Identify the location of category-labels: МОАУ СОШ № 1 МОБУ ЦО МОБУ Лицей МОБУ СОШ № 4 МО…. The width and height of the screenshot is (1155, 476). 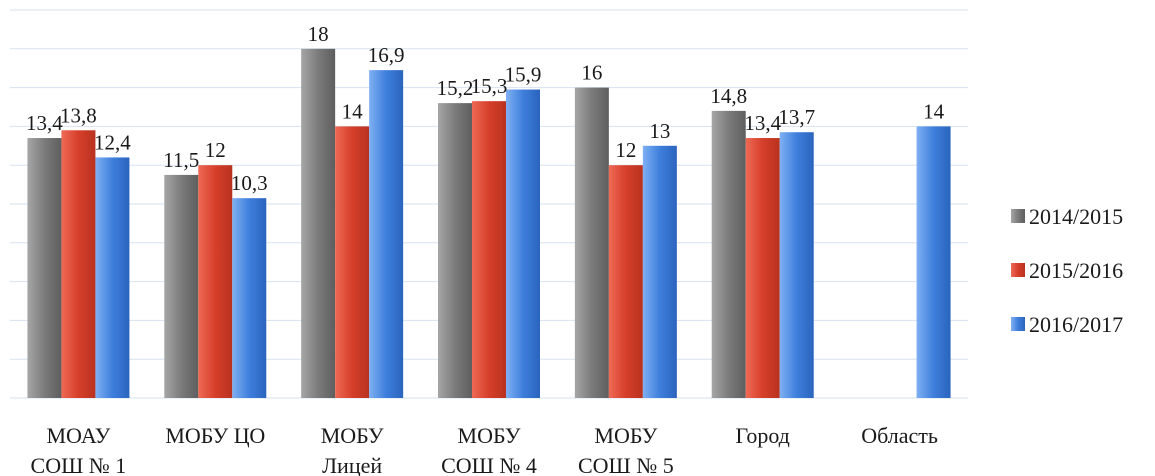
(484, 449).